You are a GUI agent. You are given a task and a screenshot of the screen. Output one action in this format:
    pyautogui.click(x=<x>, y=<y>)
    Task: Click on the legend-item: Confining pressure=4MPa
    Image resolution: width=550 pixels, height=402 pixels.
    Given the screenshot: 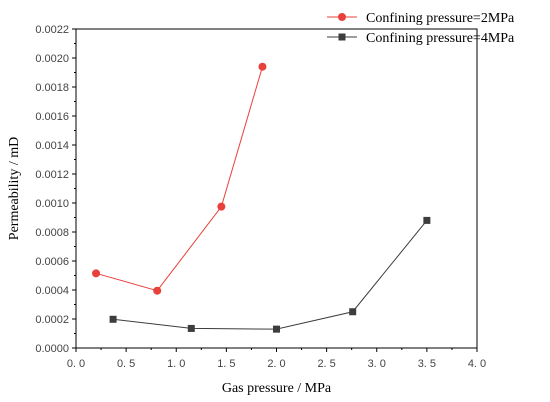 What is the action you would take?
    pyautogui.click(x=421, y=38)
    